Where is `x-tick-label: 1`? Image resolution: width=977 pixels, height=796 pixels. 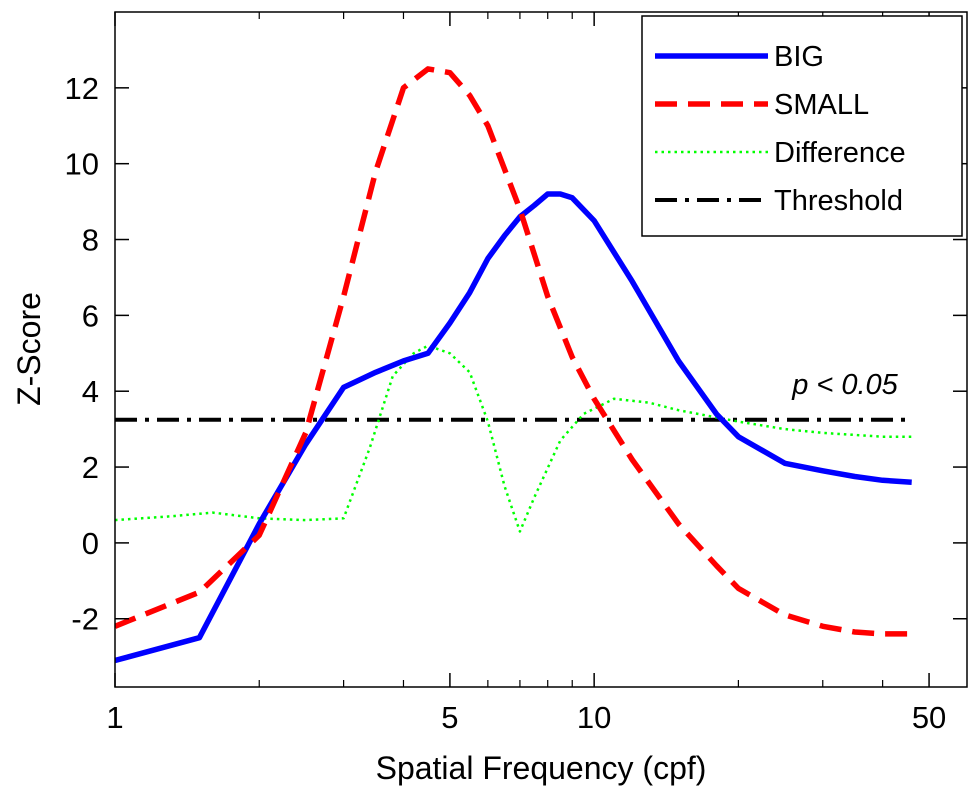 x-tick-label: 1 is located at coordinates (114, 717).